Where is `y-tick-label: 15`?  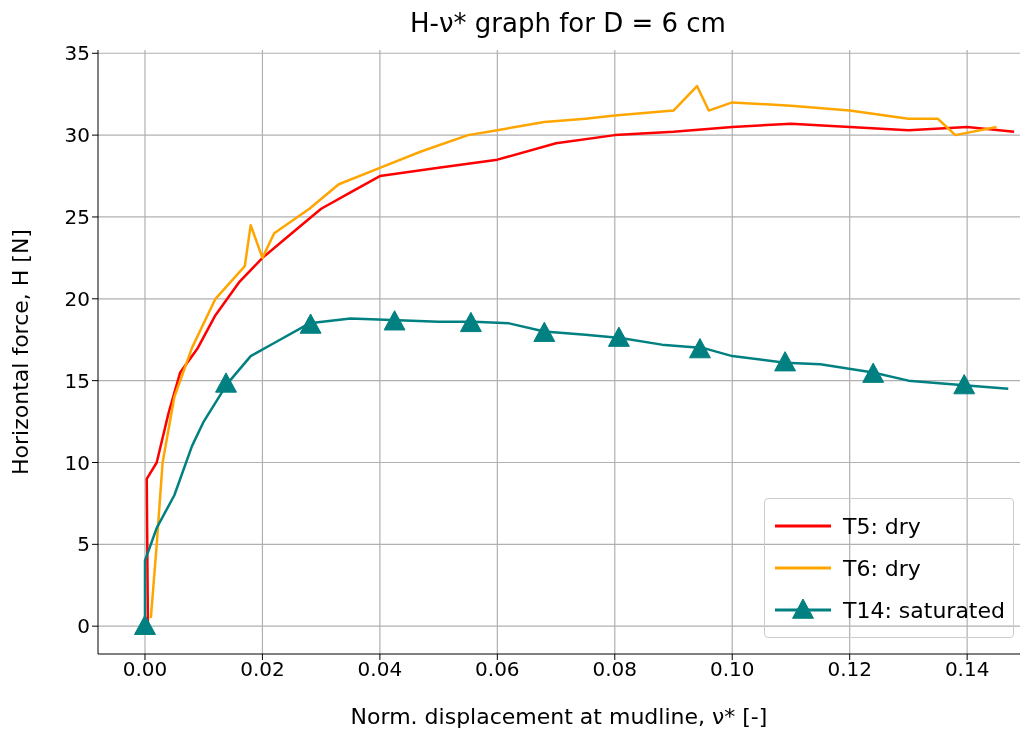
y-tick-label: 15 is located at coordinates (77, 380).